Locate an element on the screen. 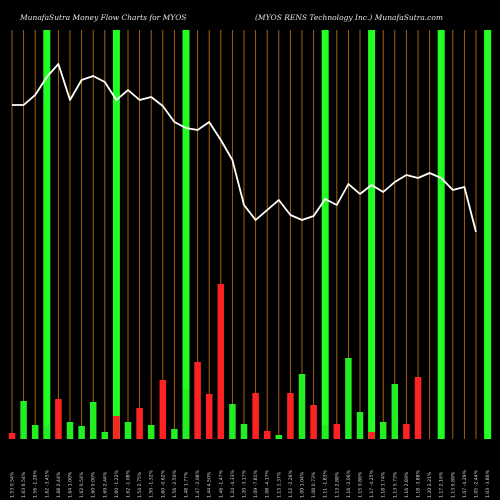 Image resolution: width=500 pixels, height=500 pixels. x-tick-label: 1.16 -2.06% is located at coordinates (349, 483).